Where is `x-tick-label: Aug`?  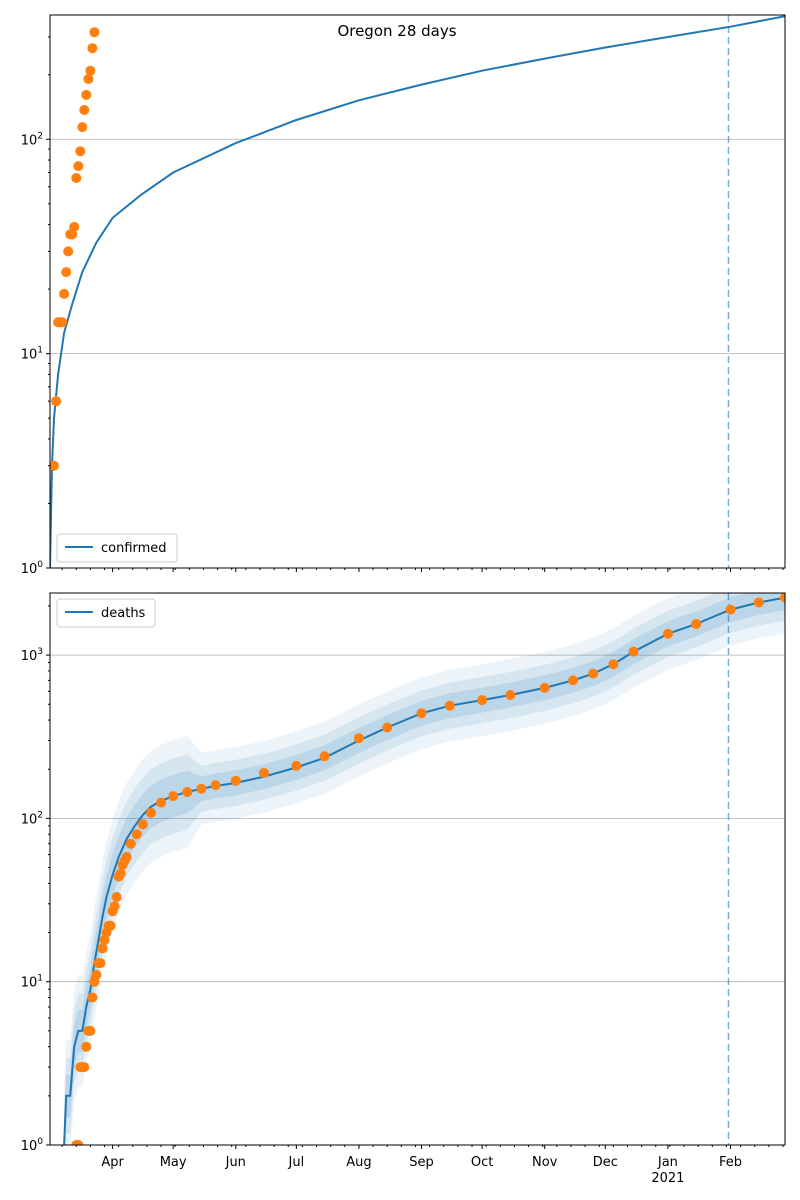 x-tick-label: Aug is located at coordinates (358, 1162).